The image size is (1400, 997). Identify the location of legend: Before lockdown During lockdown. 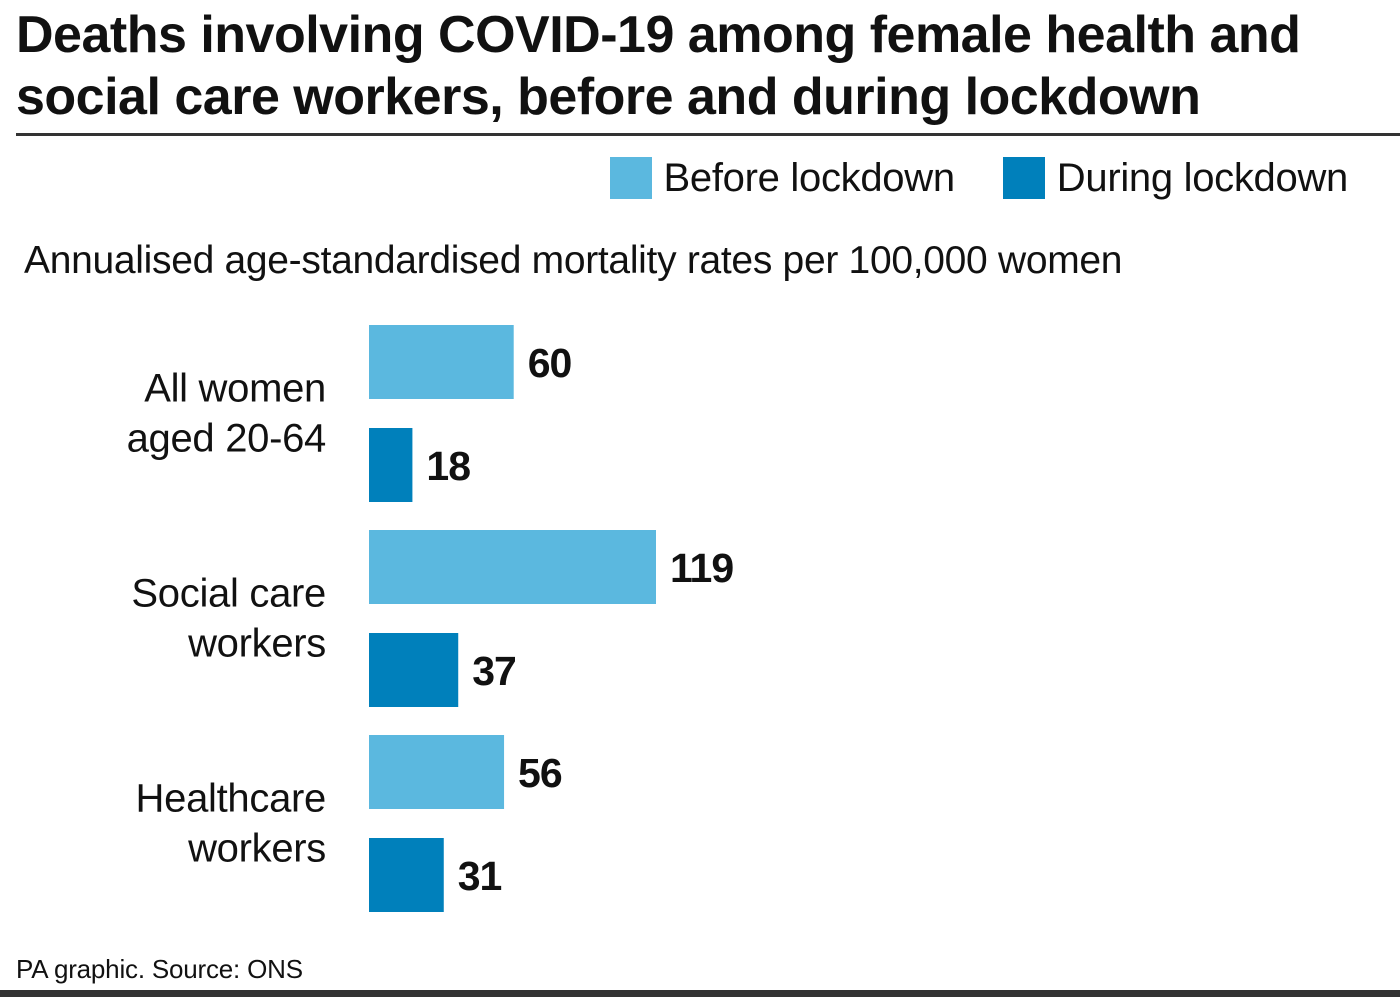
(955, 178).